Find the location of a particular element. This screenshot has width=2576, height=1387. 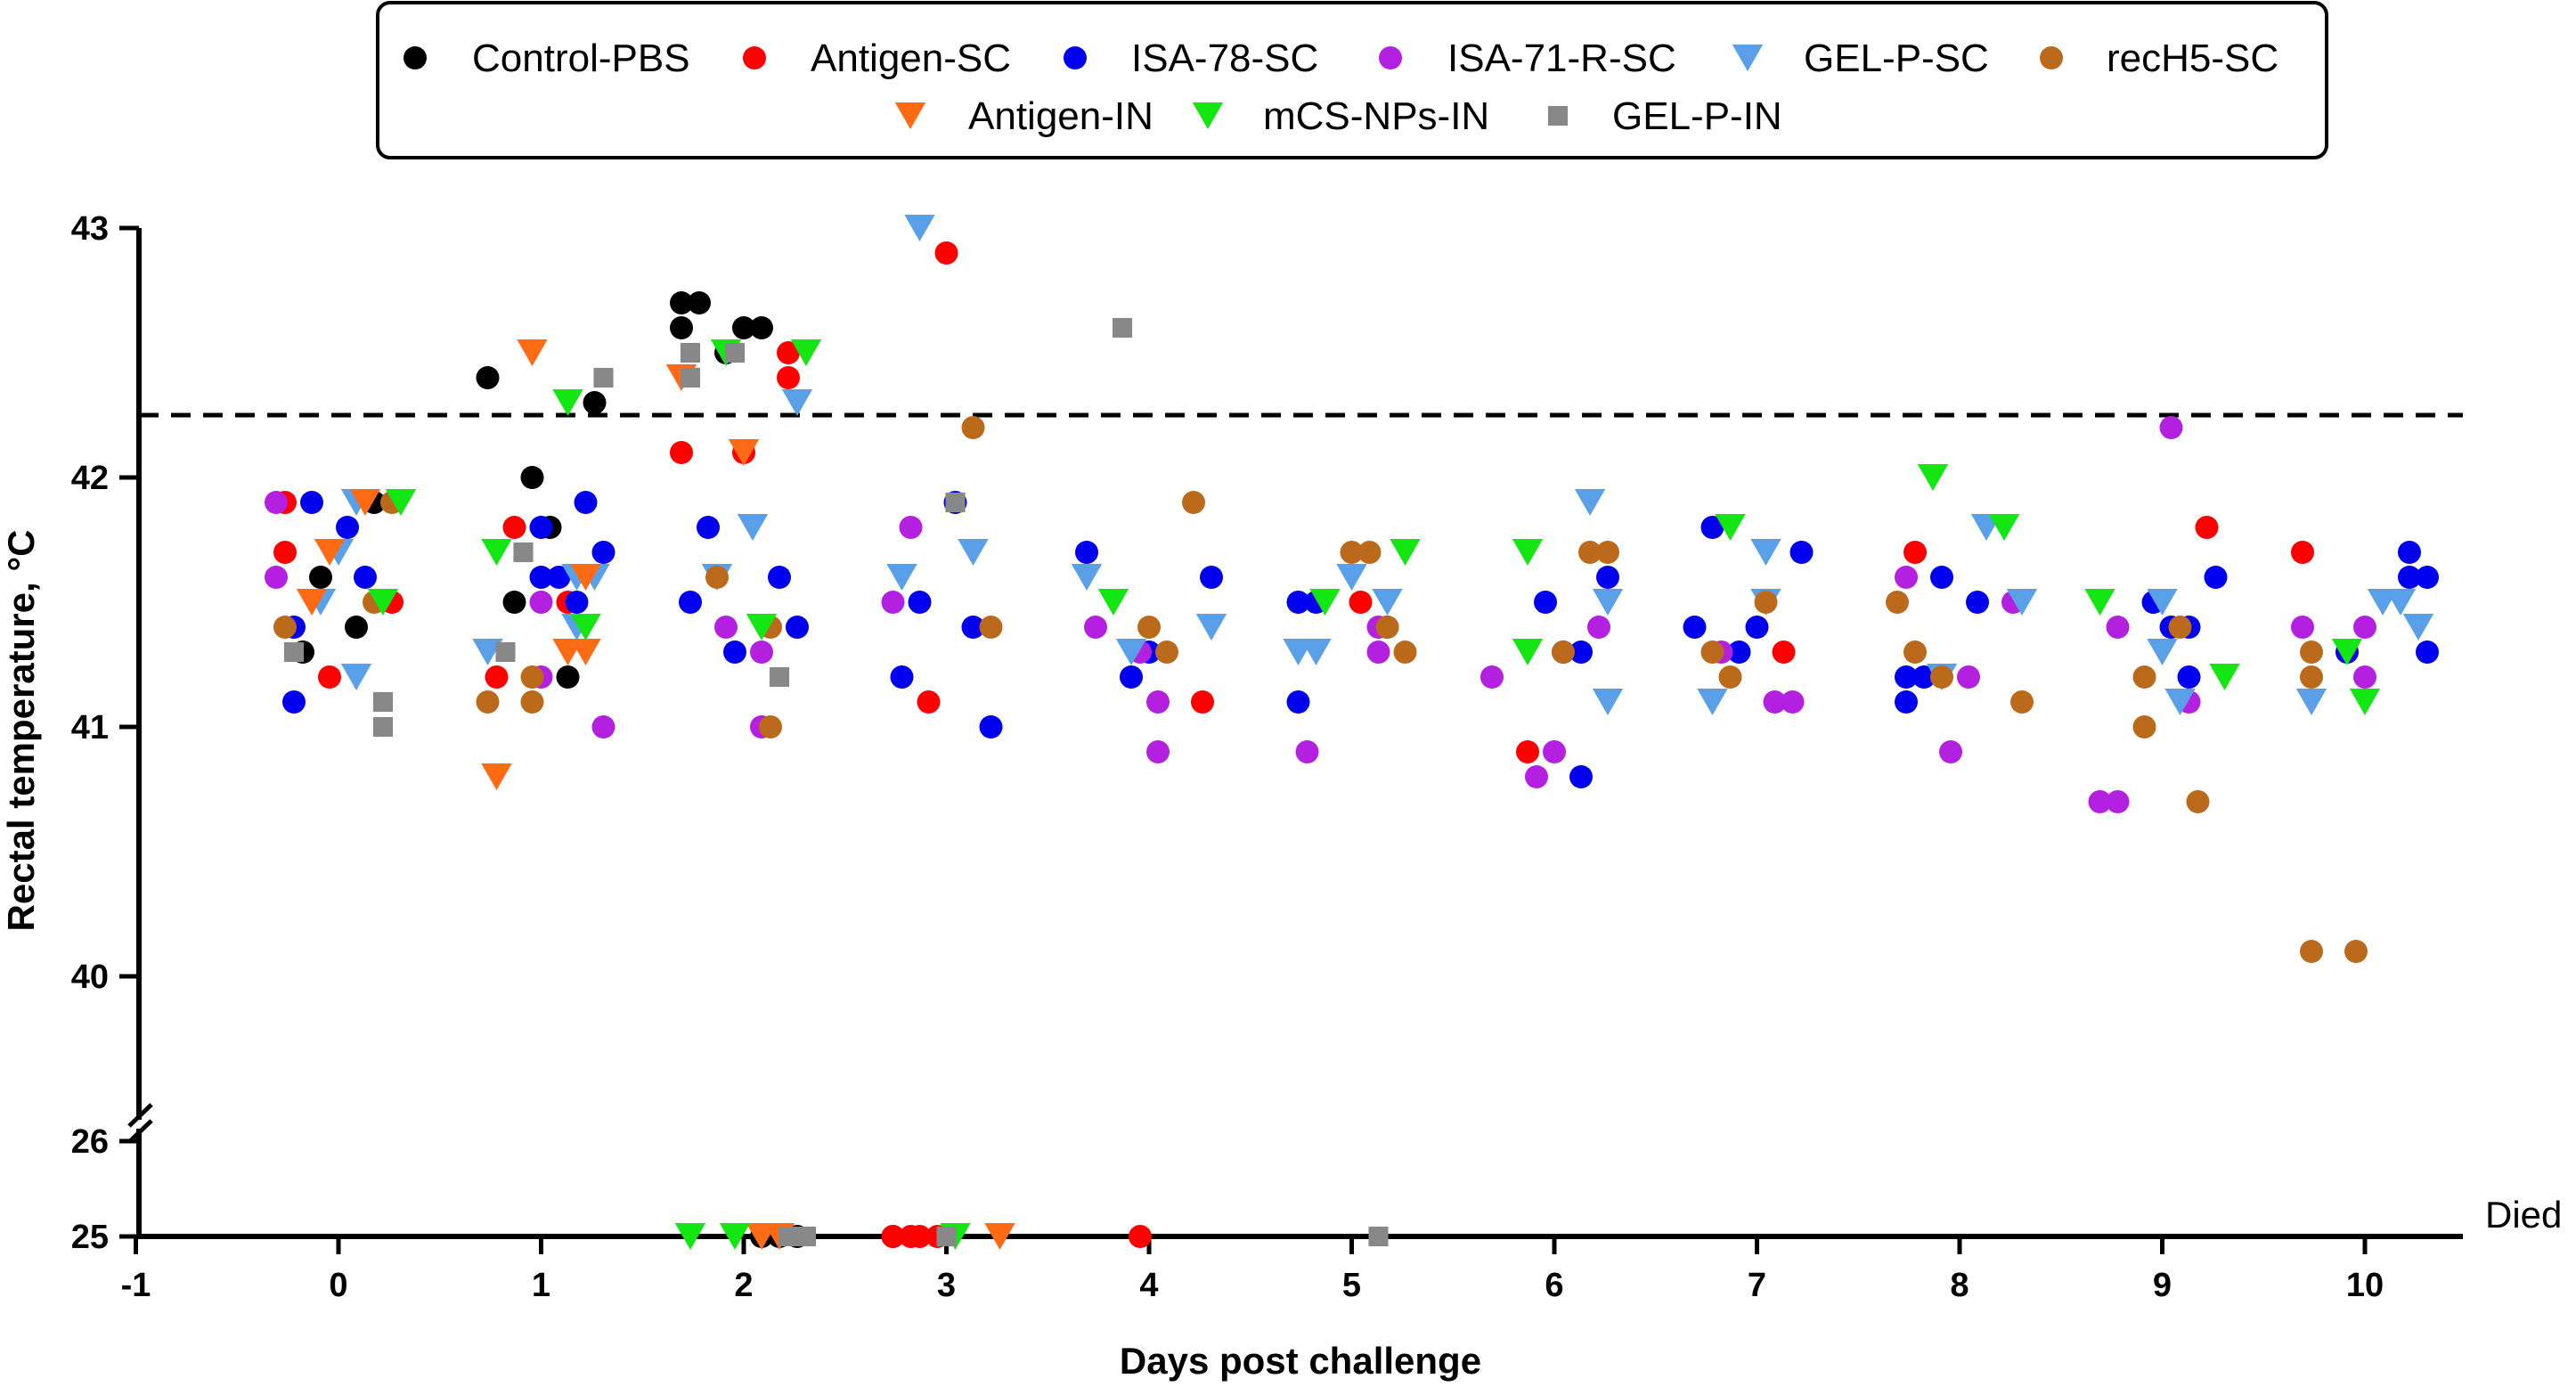

x-tick-label: 2 is located at coordinates (744, 1285).